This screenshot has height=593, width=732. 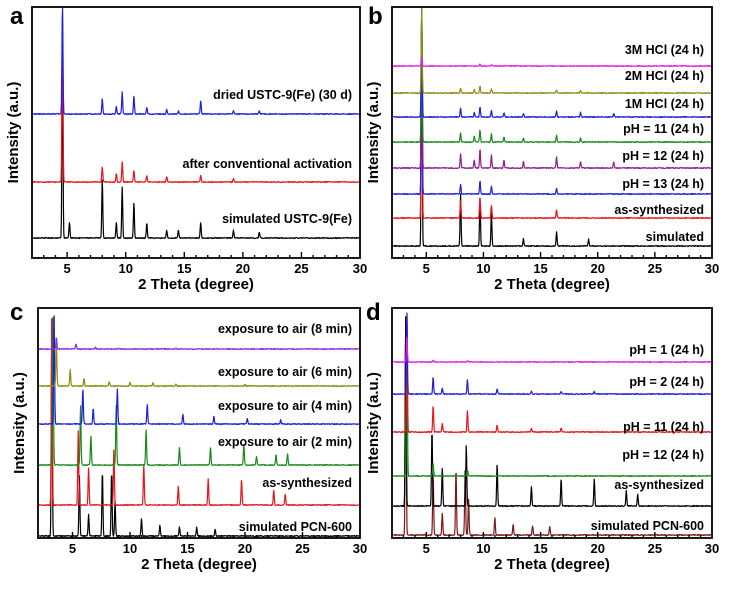 What do you see at coordinates (285, 372) in the screenshot?
I see `series-label: exposure to air (6 min)` at bounding box center [285, 372].